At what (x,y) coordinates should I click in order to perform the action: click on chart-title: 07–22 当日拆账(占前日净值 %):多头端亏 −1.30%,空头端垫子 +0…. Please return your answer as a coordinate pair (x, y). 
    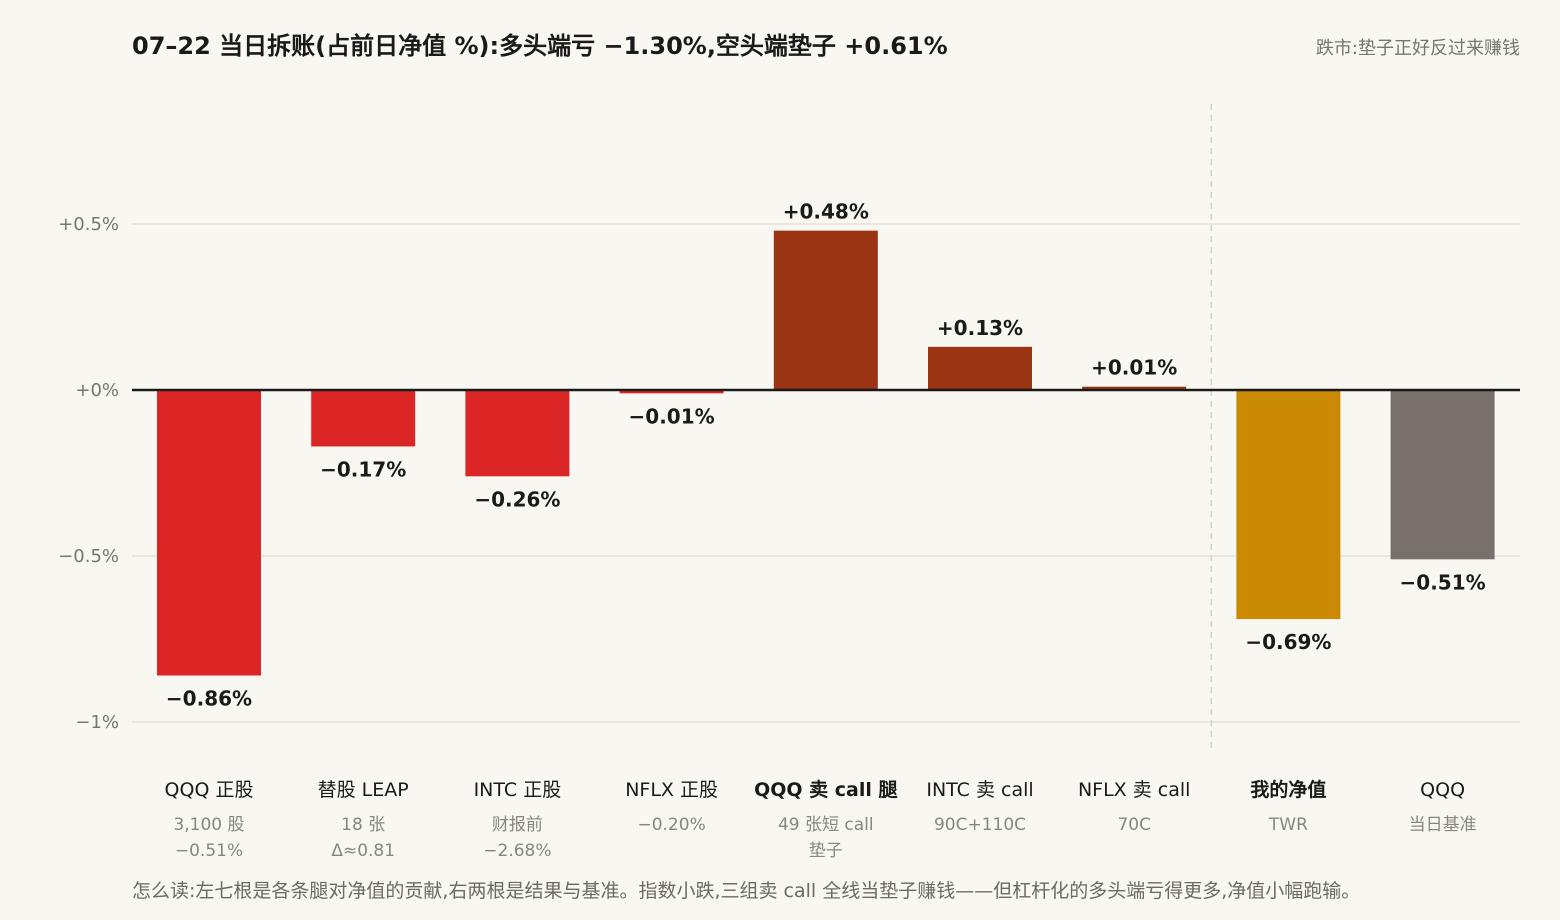
    Looking at the image, I should click on (540, 46).